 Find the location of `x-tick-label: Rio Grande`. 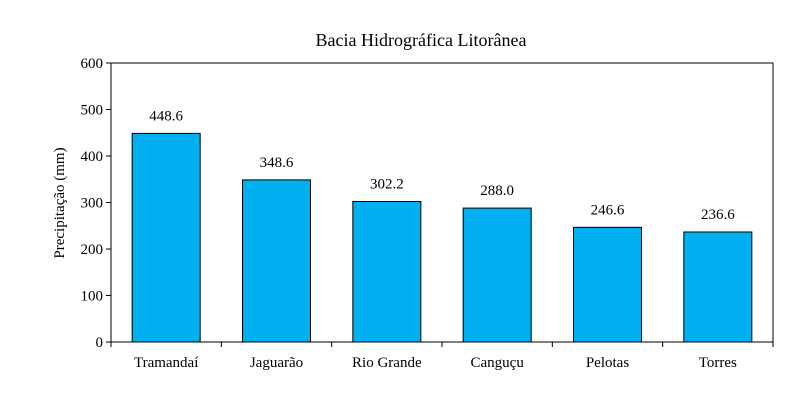

x-tick-label: Rio Grande is located at coordinates (387, 363).